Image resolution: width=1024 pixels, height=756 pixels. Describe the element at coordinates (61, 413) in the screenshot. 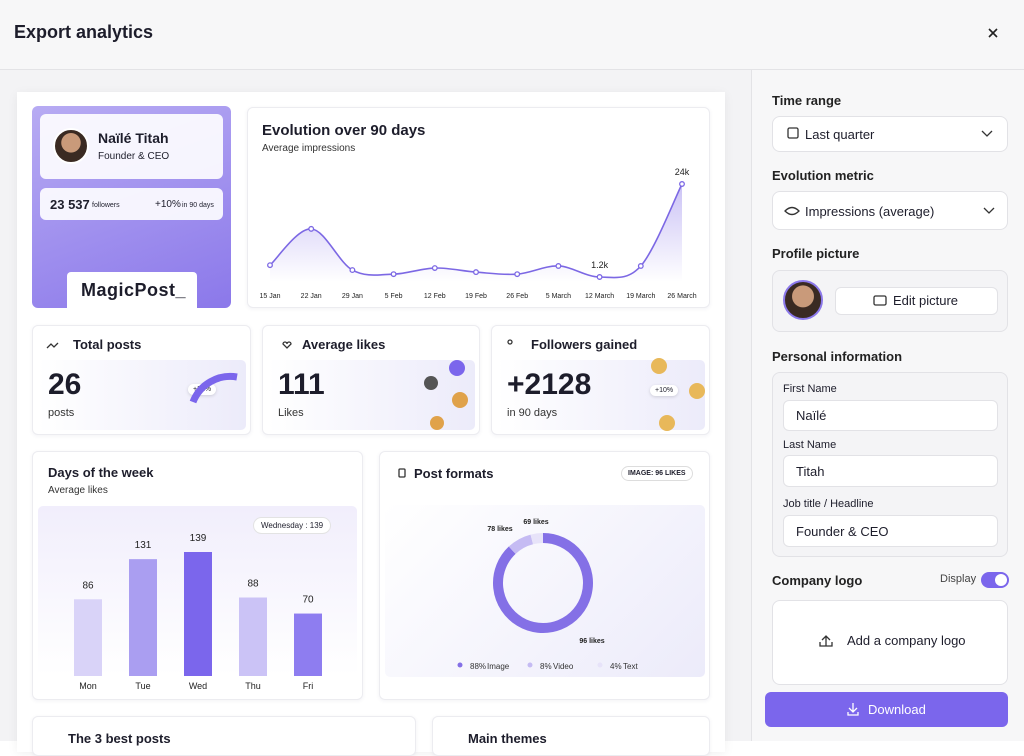

I see `stat-unit: posts` at that location.